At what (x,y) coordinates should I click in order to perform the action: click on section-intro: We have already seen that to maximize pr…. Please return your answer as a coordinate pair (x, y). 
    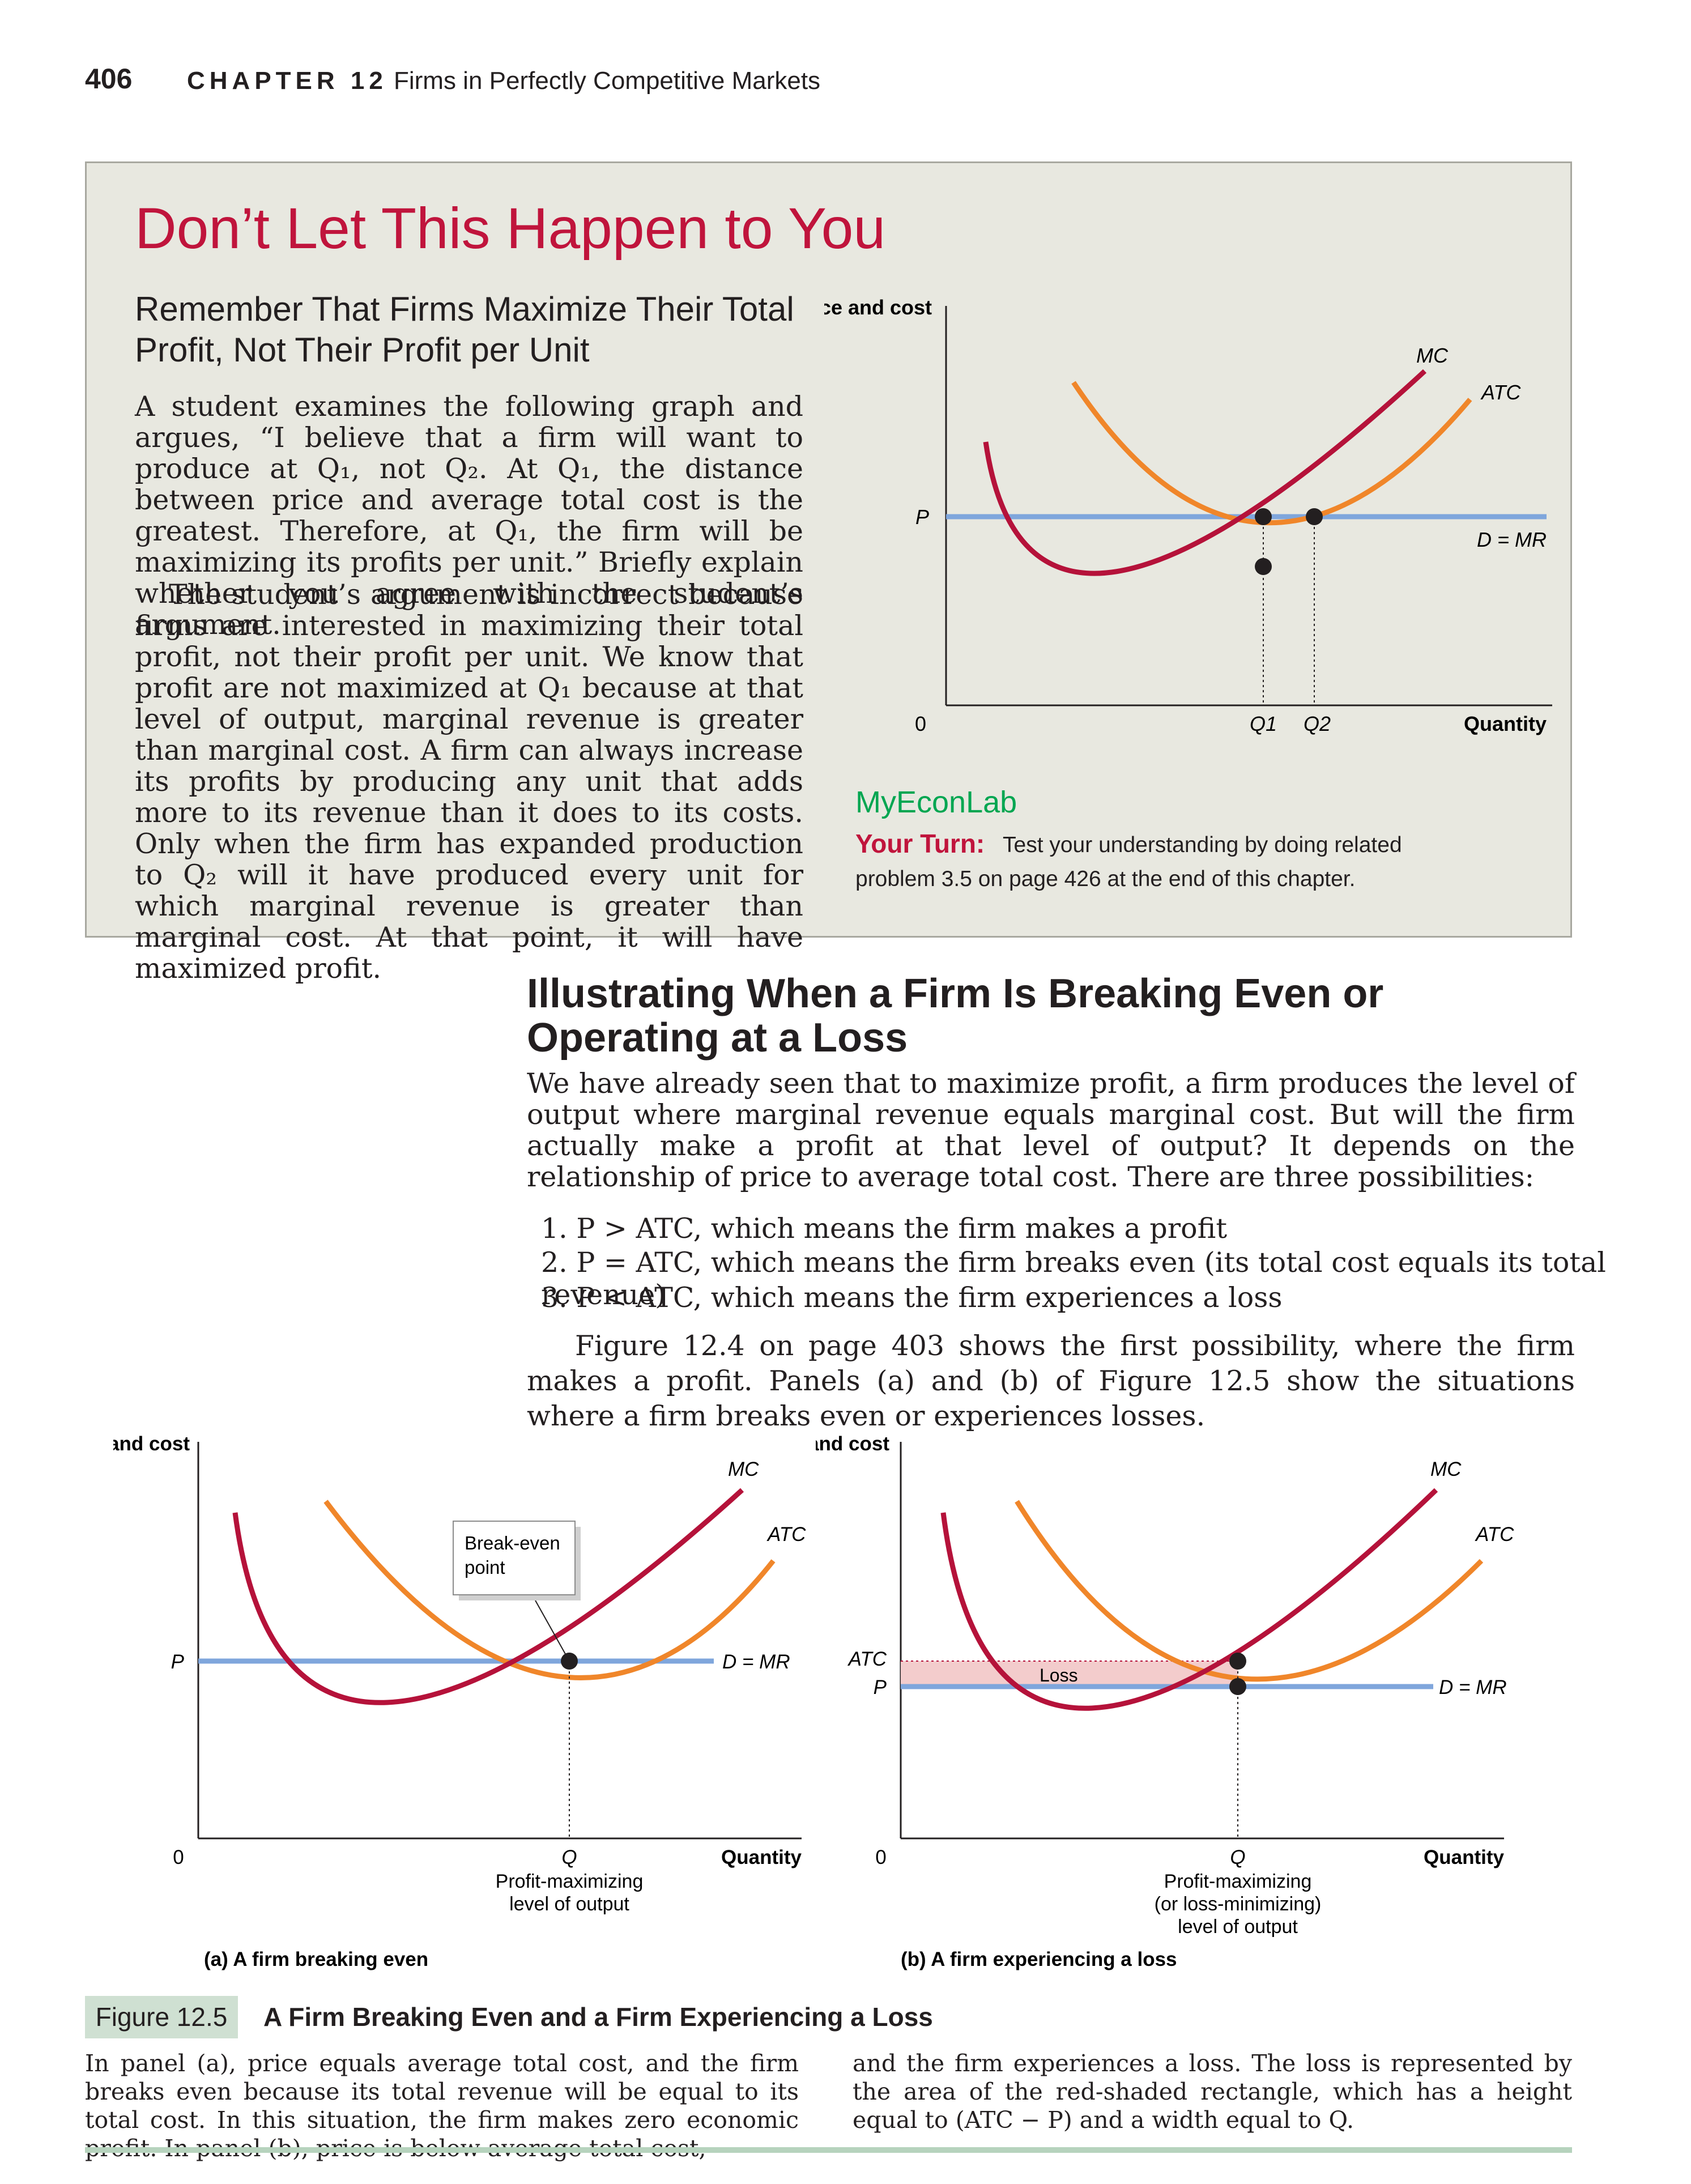
    Looking at the image, I should click on (1051, 1130).